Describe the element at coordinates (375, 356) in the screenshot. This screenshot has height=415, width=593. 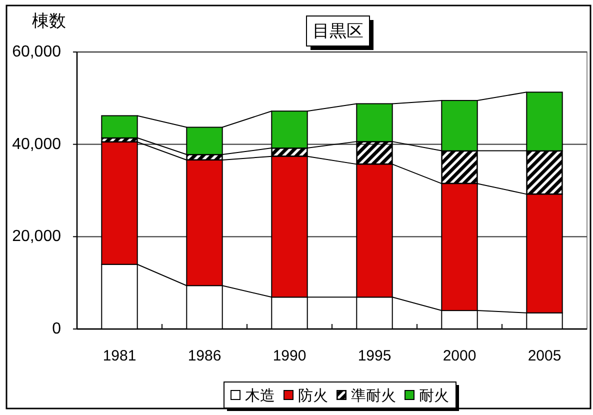
I see `x-tick-label: 1995` at that location.